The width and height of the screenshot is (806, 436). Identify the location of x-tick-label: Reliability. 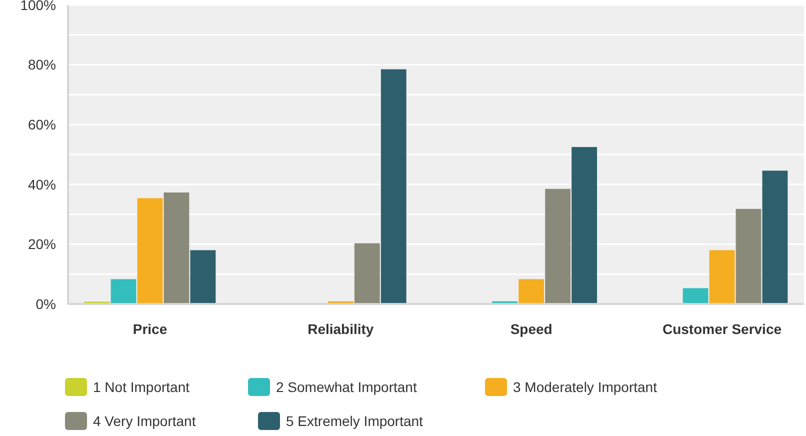
(341, 329).